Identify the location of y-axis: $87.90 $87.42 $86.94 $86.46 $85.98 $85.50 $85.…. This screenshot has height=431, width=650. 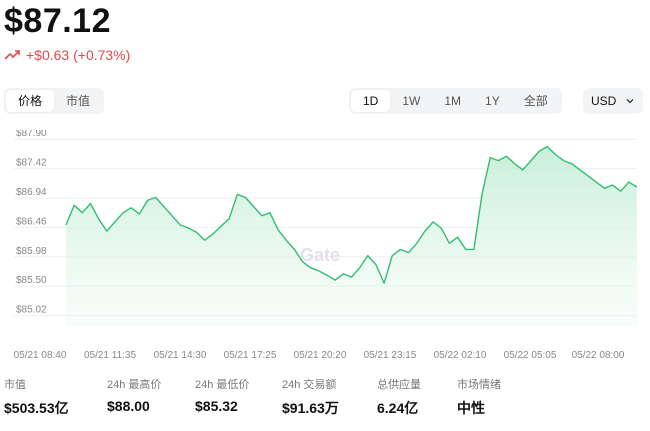
(31, 223).